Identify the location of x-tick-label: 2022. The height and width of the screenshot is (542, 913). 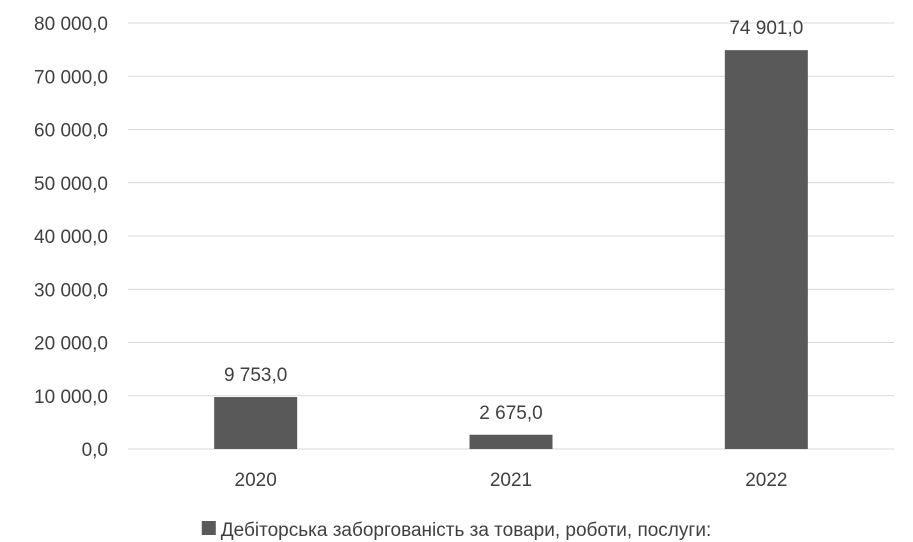
(766, 480).